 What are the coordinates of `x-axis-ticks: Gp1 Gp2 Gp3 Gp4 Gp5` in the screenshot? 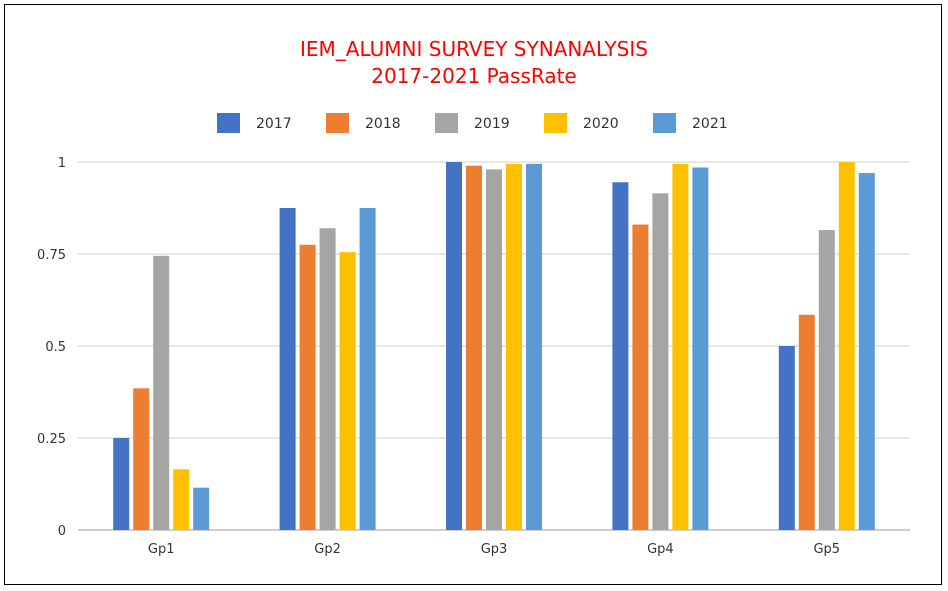 It's located at (494, 549).